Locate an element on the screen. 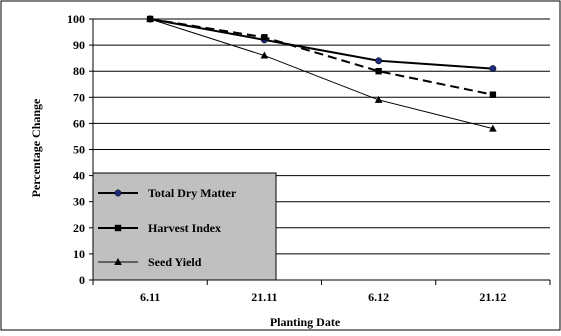  y-tick-label: 10 is located at coordinates (79, 254).